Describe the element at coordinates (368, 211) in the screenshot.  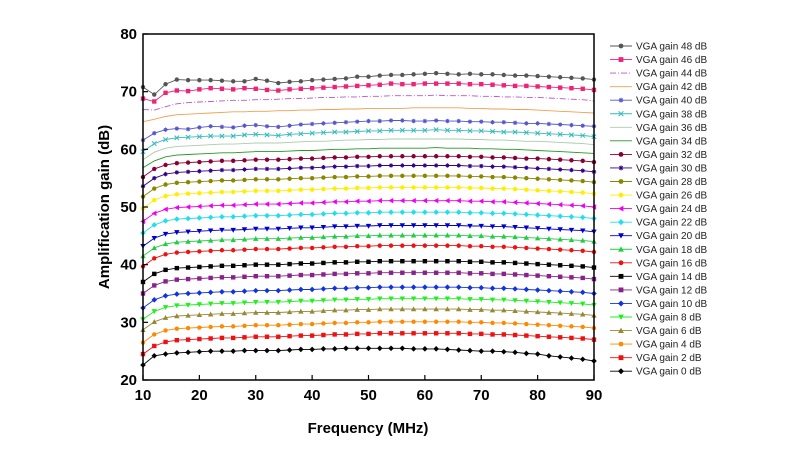
I see `series-vga-gain-24-db` at that location.